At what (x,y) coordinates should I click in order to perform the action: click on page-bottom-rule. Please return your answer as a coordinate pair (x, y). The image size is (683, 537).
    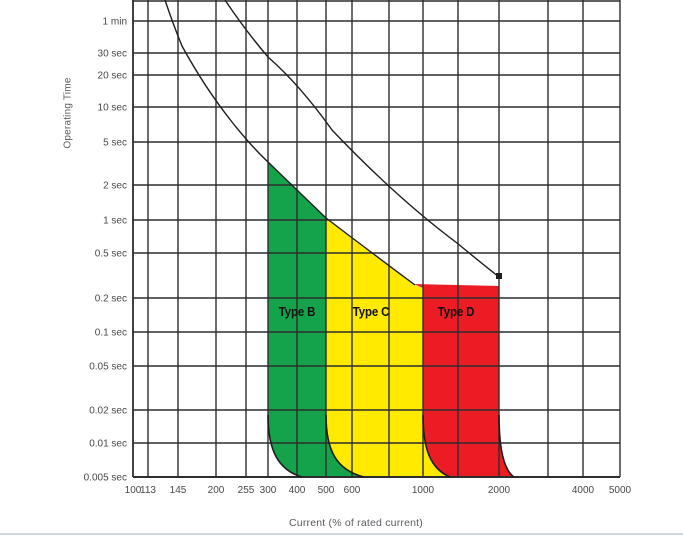
    Looking at the image, I should click on (341, 534).